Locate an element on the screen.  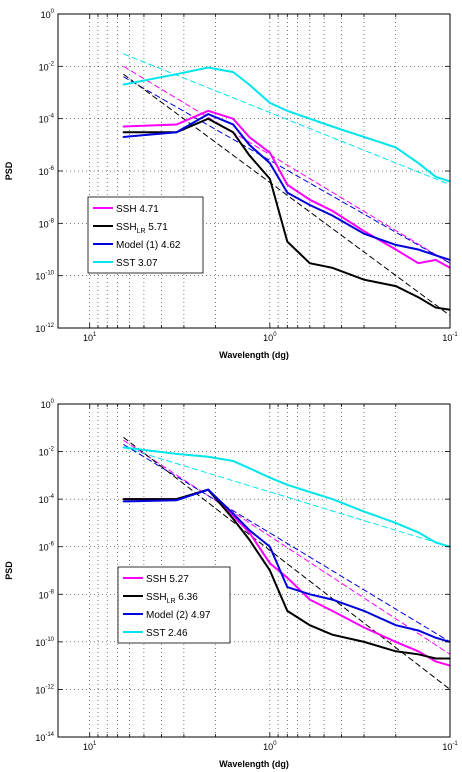
legend-label: SSHLR 5.71 is located at coordinates (142, 228).